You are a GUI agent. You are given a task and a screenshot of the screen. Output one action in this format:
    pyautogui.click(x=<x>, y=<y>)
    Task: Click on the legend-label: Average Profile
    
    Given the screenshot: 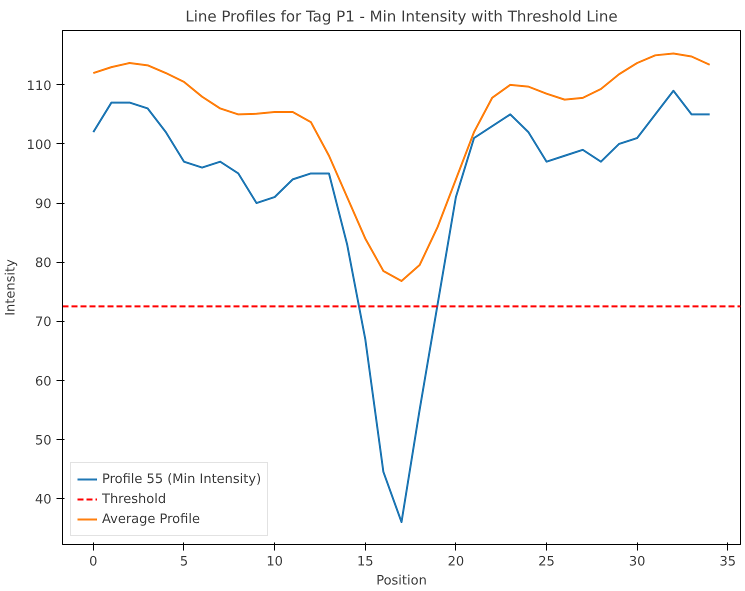 What is the action you would take?
    pyautogui.click(x=151, y=519)
    